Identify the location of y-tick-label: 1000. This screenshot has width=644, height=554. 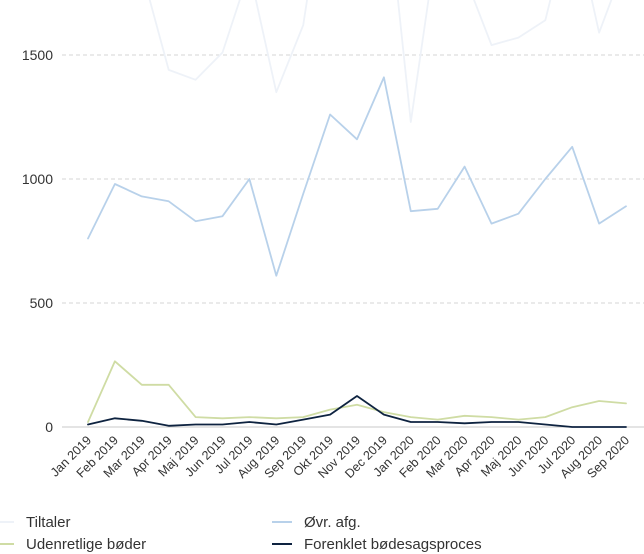
(37, 179).